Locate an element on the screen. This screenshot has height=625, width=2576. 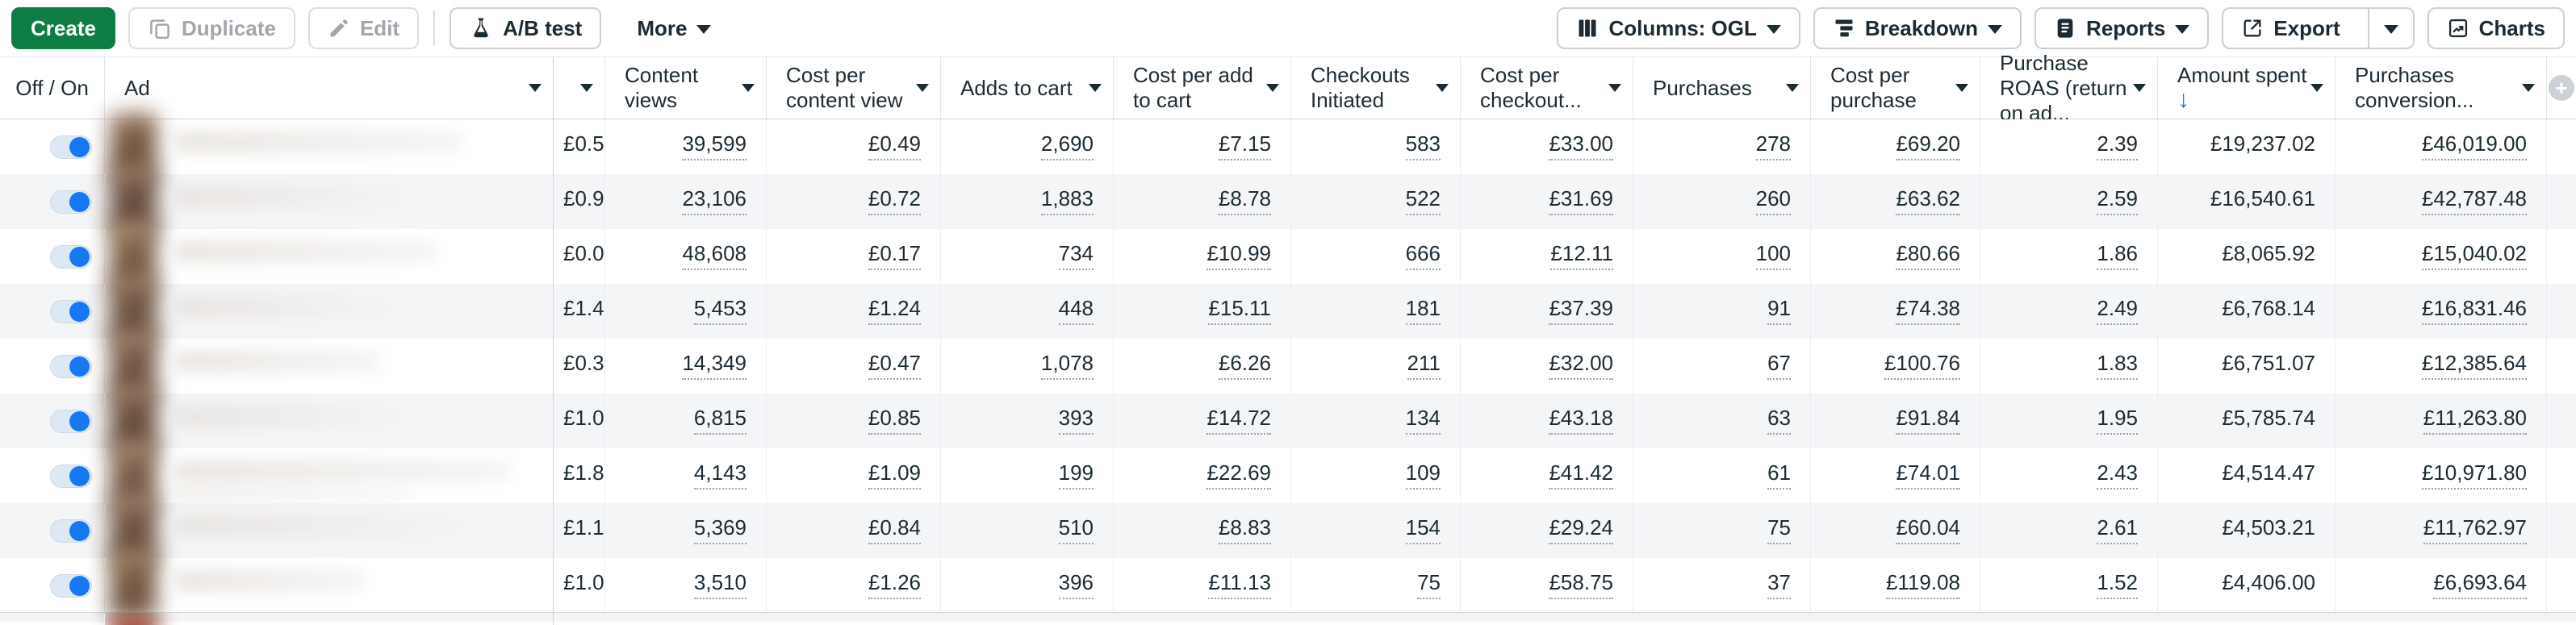
metric-value: 6,815 is located at coordinates (719, 420).